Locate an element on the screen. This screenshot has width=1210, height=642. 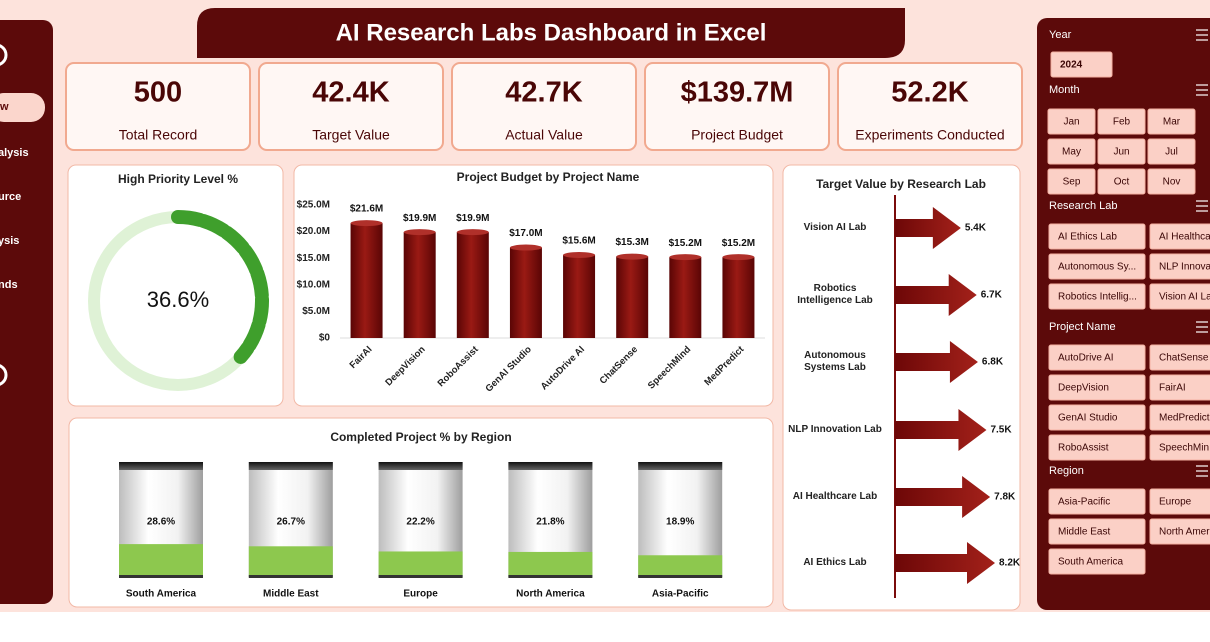
chart-title: High Priority Level % is located at coordinates (178, 179).